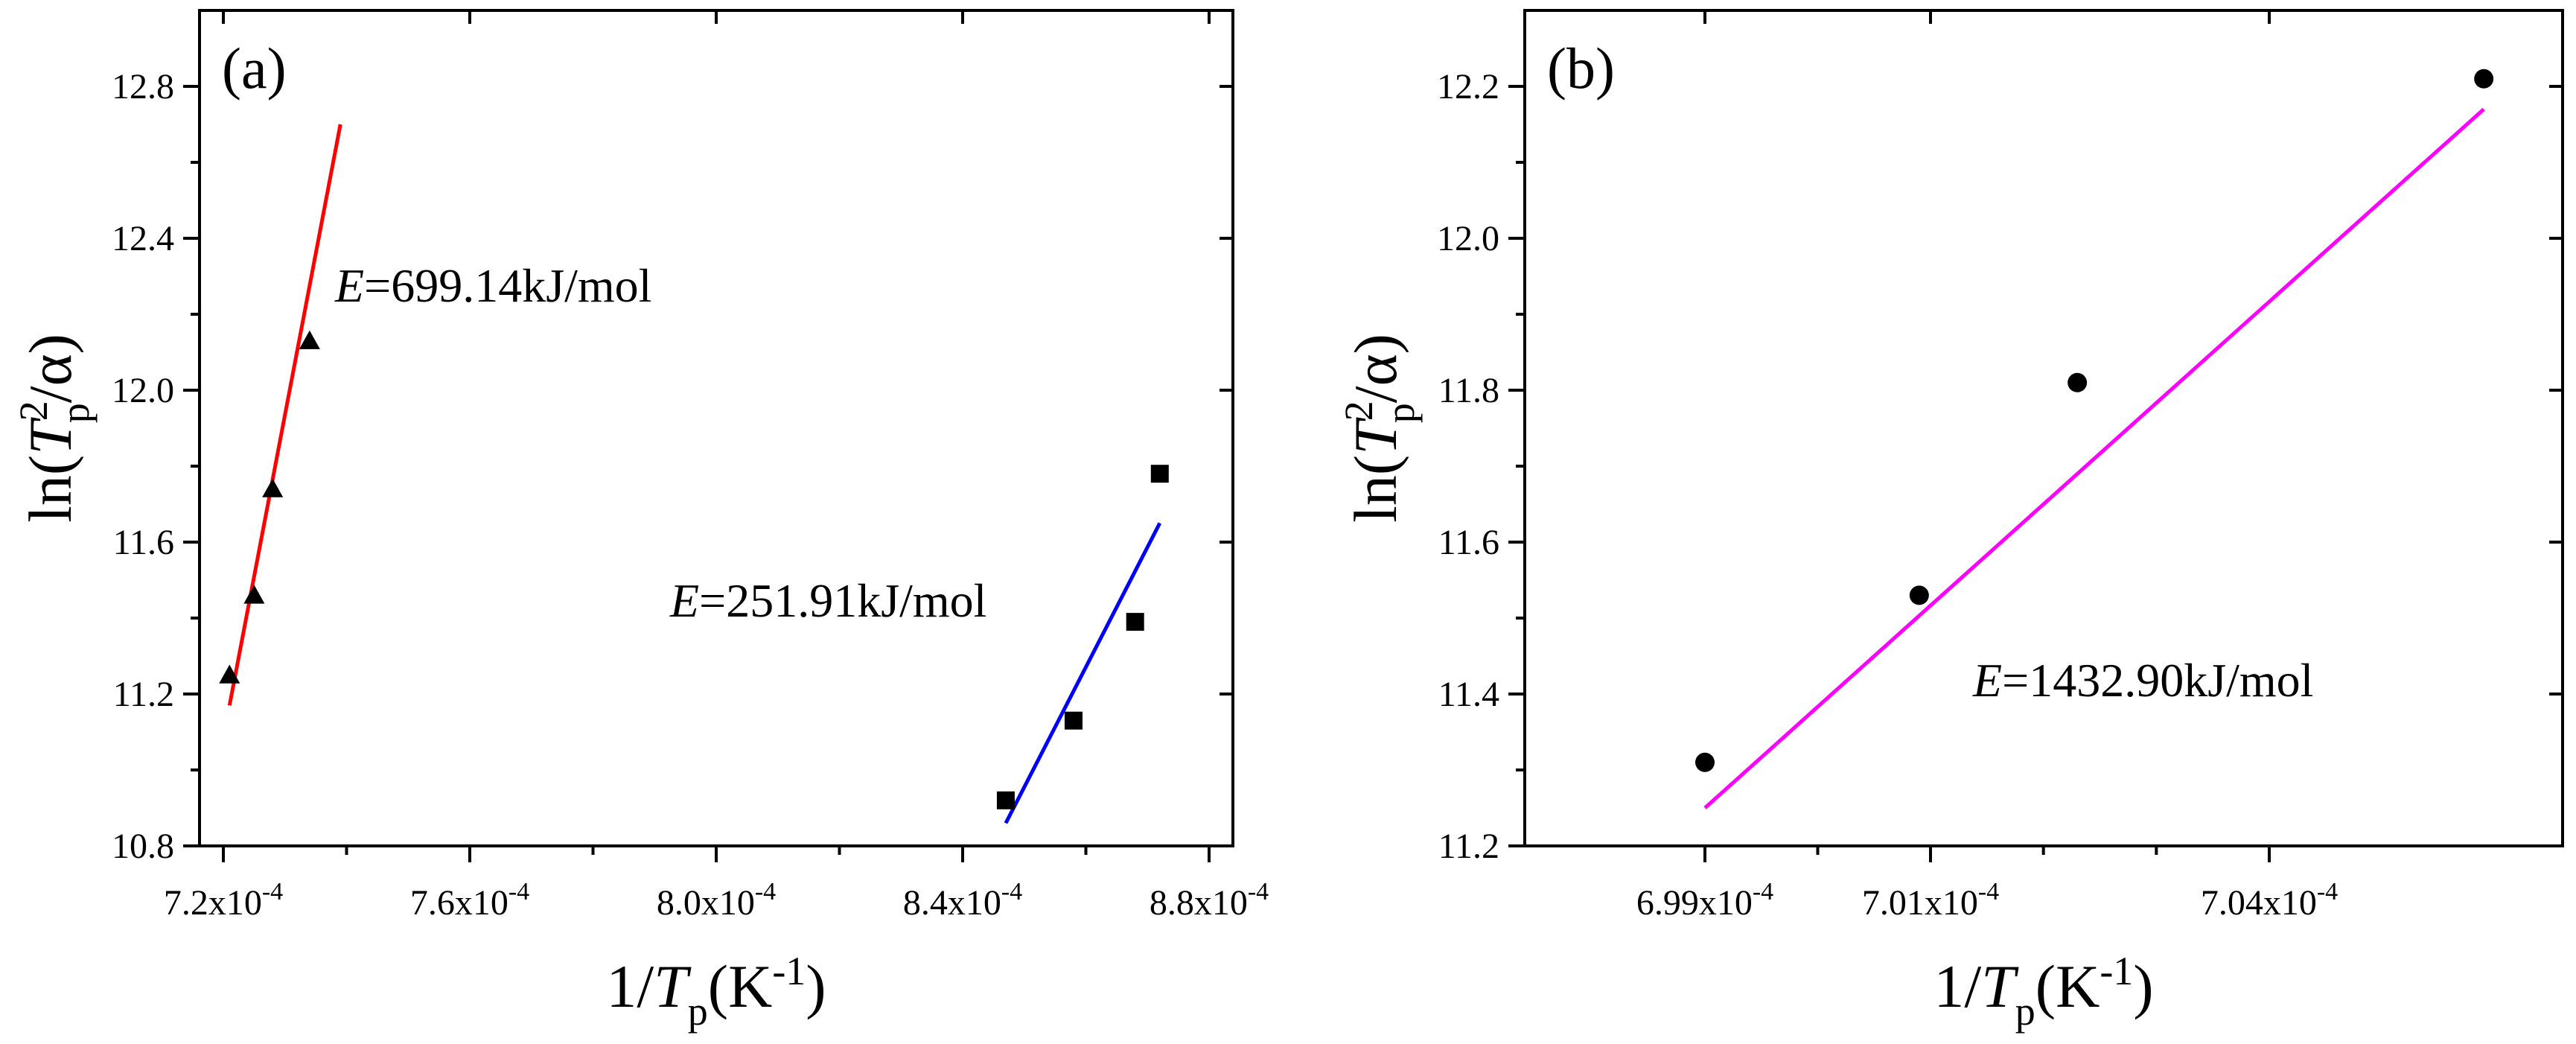  What do you see at coordinates (962, 900) in the screenshot?
I see `panel-a-x-tick-label: 8.4x10⁻⁴` at bounding box center [962, 900].